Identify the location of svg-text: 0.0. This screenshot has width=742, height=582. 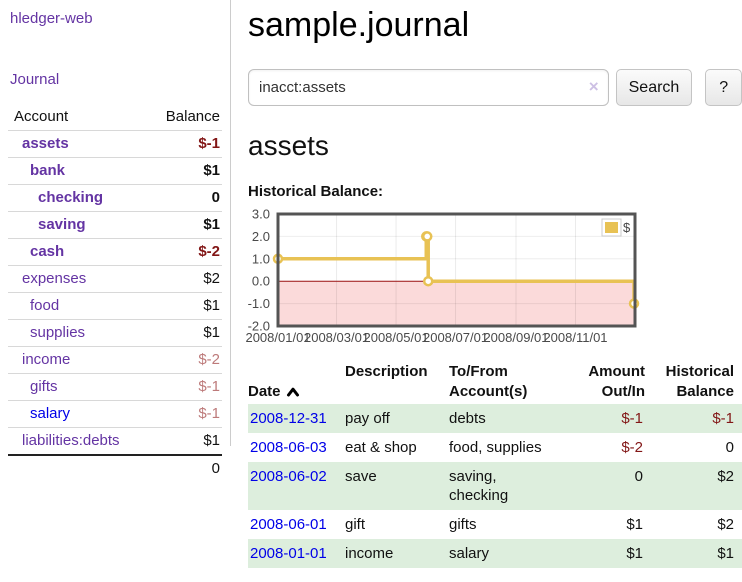
(261, 281).